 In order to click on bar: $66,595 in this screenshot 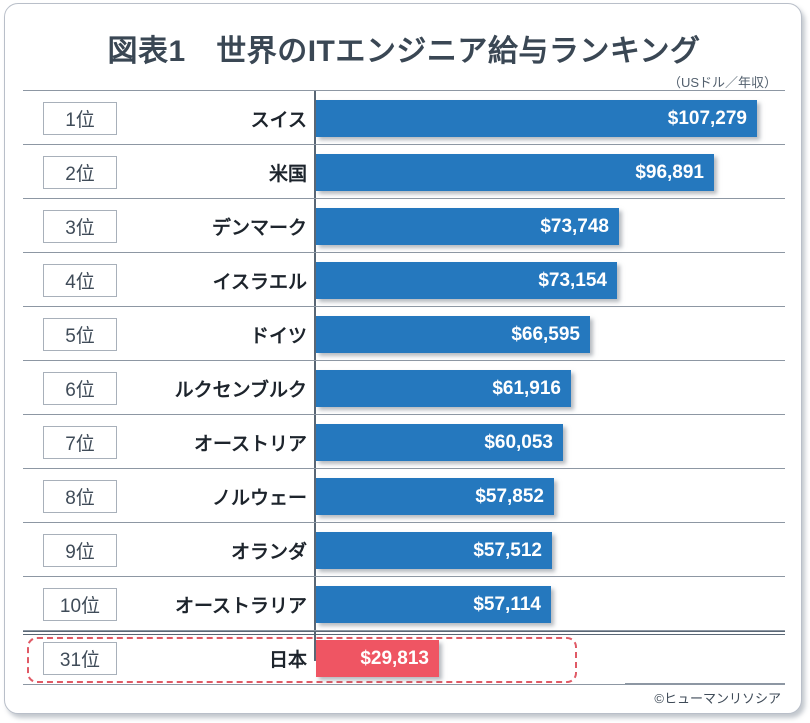, I will do `click(453, 334)`.